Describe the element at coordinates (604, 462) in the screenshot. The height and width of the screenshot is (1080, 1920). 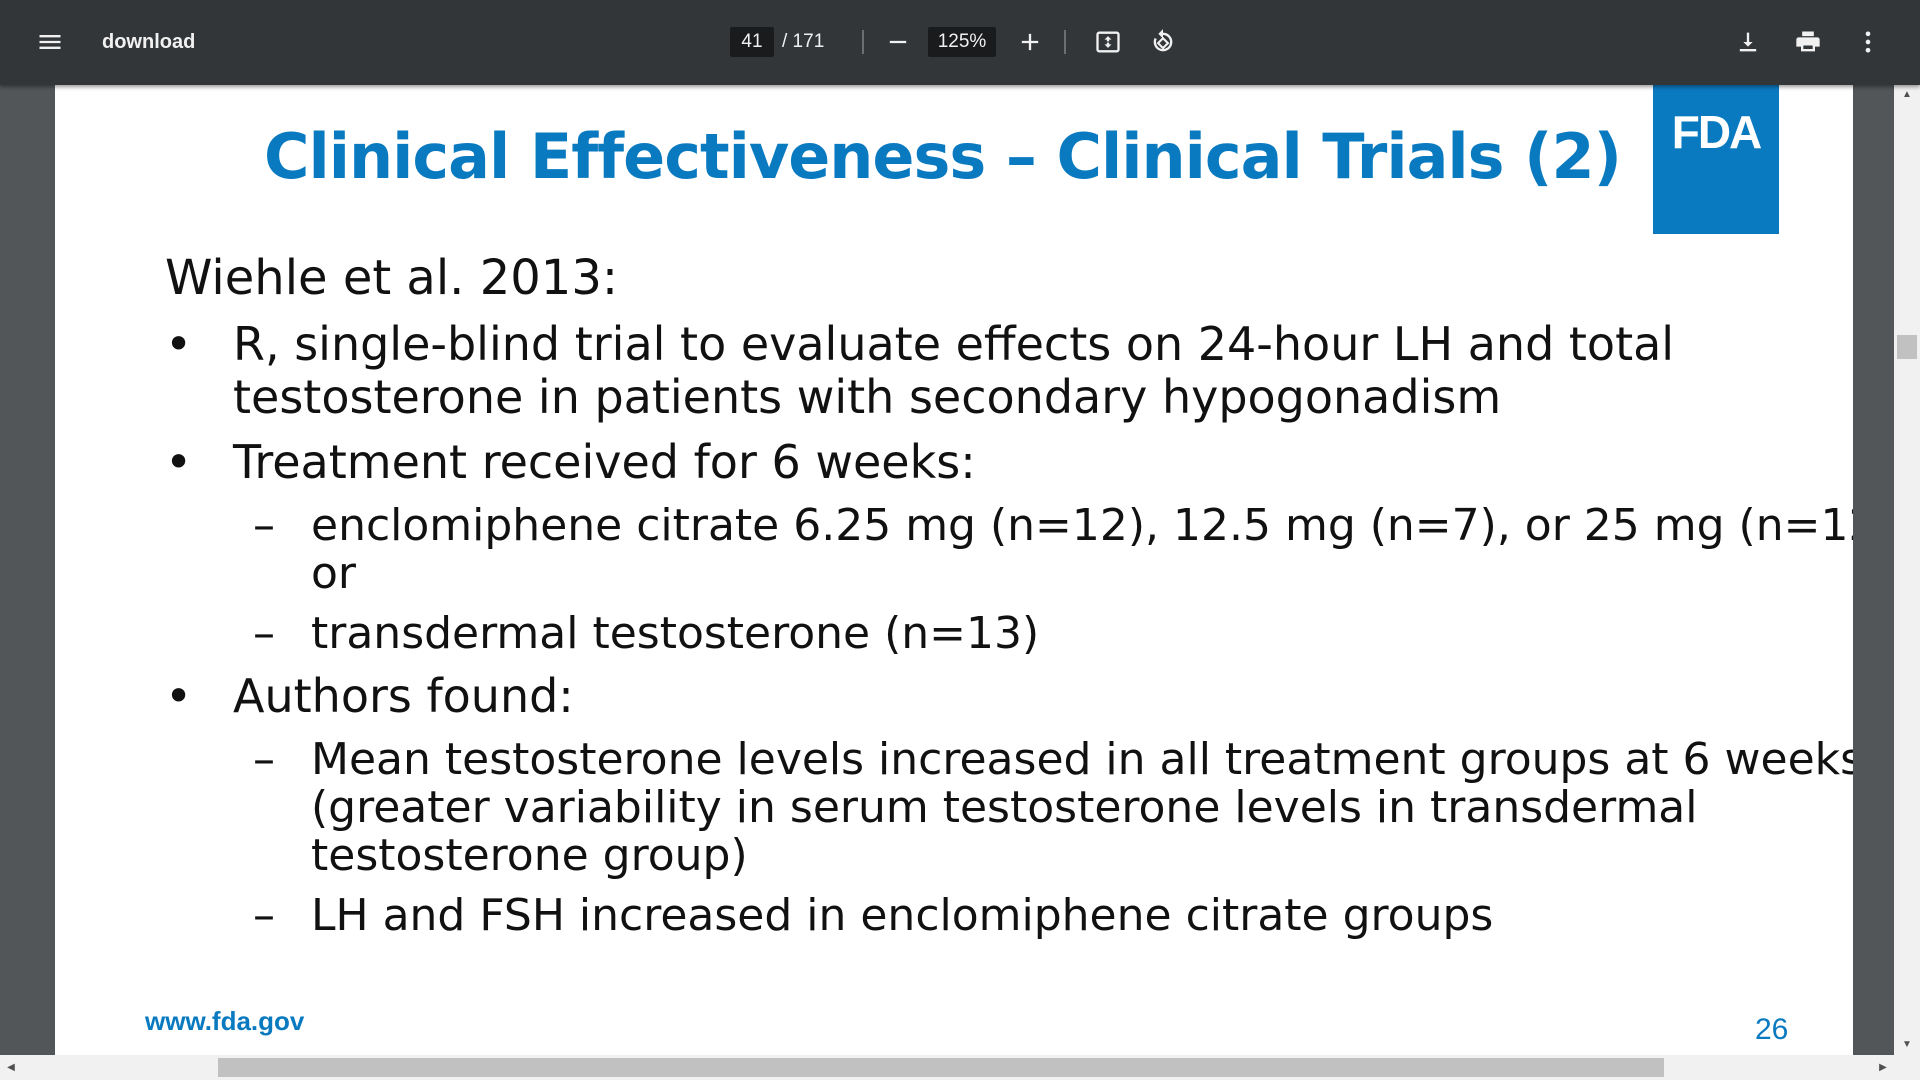
I see `bullet-2-line-1: Treatment received for 6 weeks:` at that location.